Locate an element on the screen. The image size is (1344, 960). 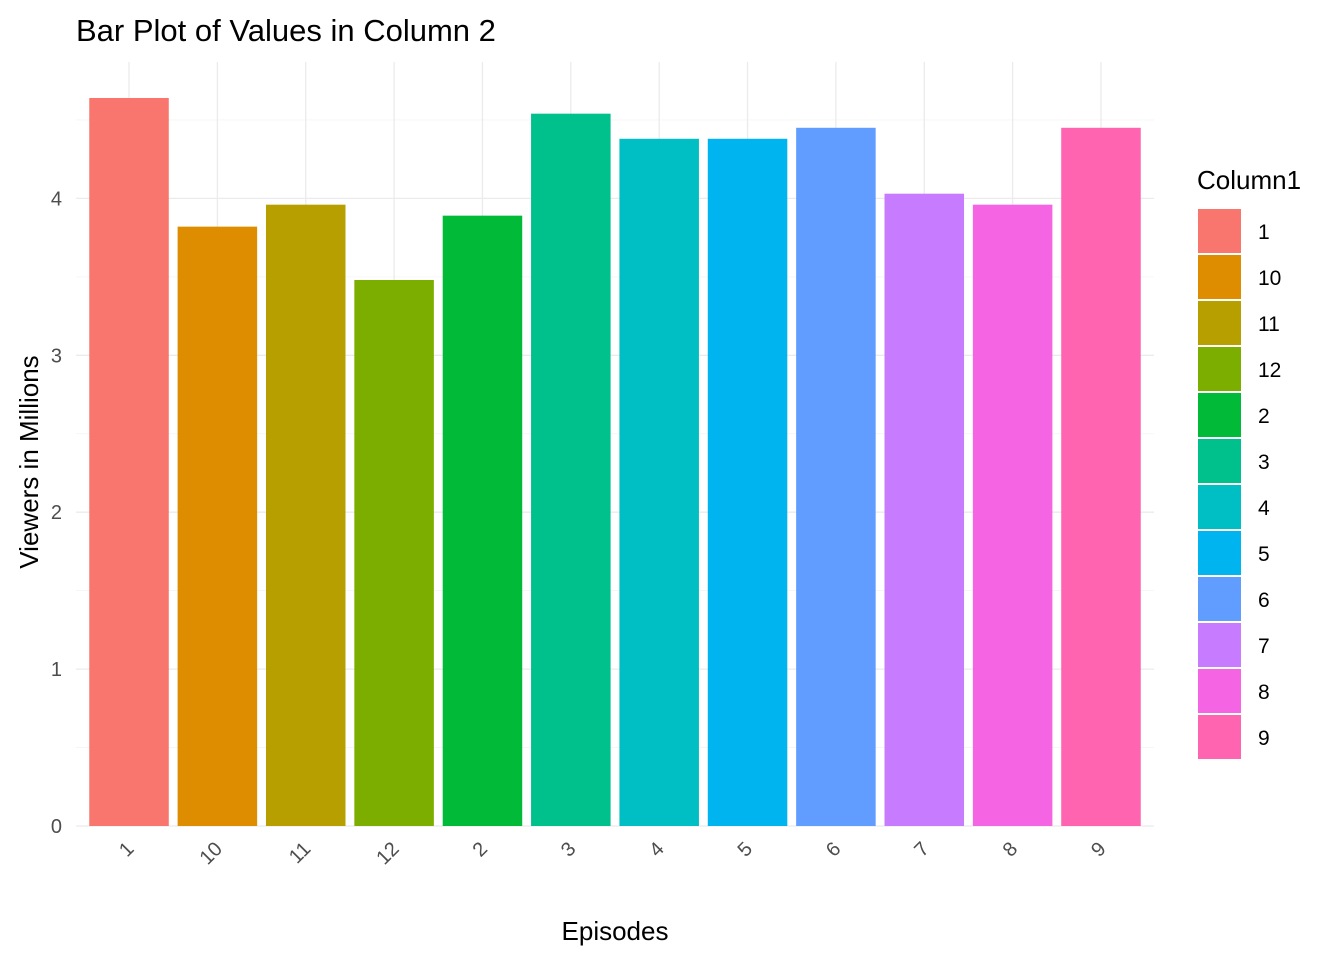
legend-label: 5 is located at coordinates (1264, 554).